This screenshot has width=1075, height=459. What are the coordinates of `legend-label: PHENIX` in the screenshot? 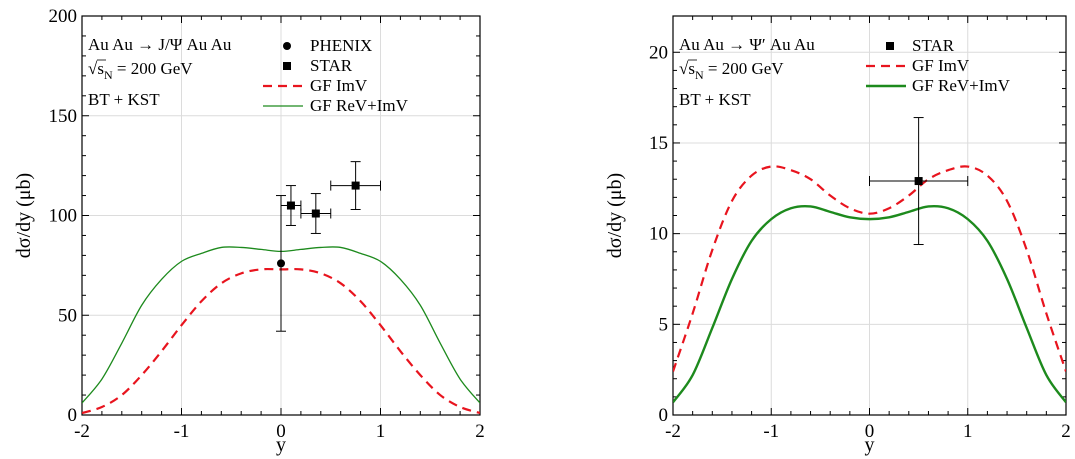 It's located at (341, 45).